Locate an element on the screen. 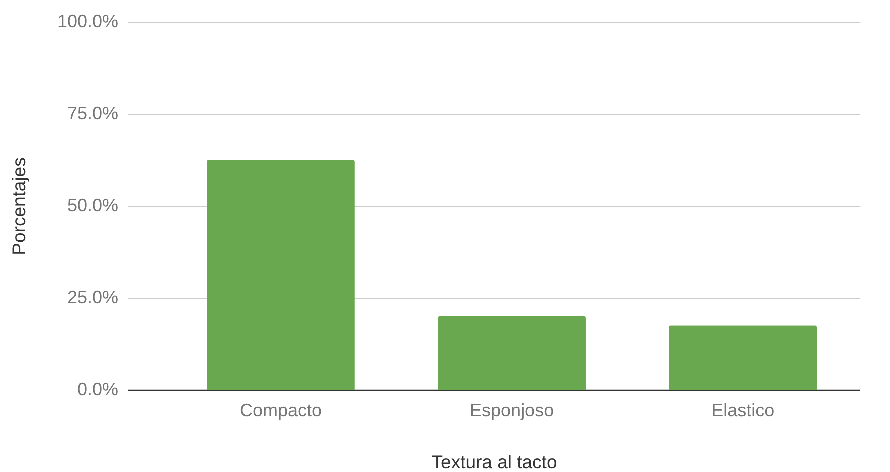 The width and height of the screenshot is (890, 472). y-tick-label: 0.0% is located at coordinates (97, 390).